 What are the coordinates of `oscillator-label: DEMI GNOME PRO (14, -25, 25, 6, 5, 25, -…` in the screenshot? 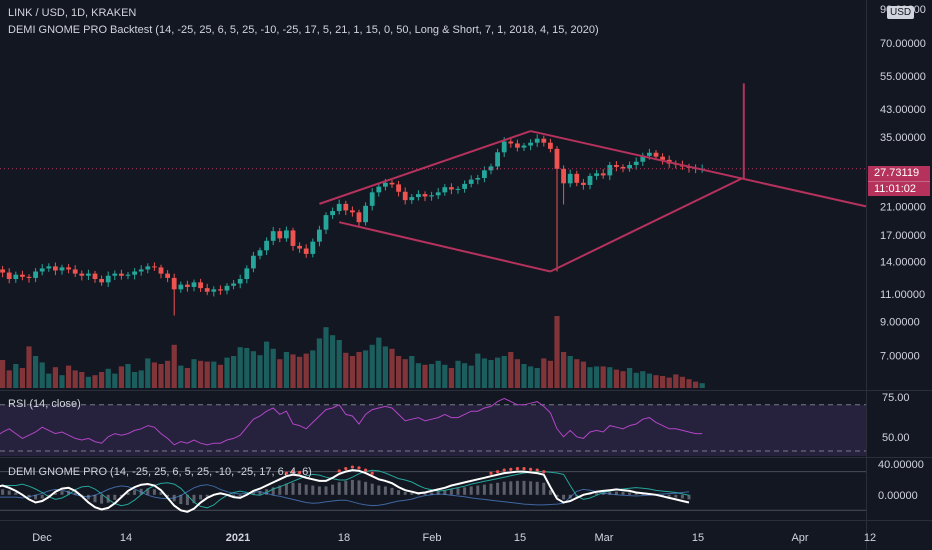 It's located at (160, 472).